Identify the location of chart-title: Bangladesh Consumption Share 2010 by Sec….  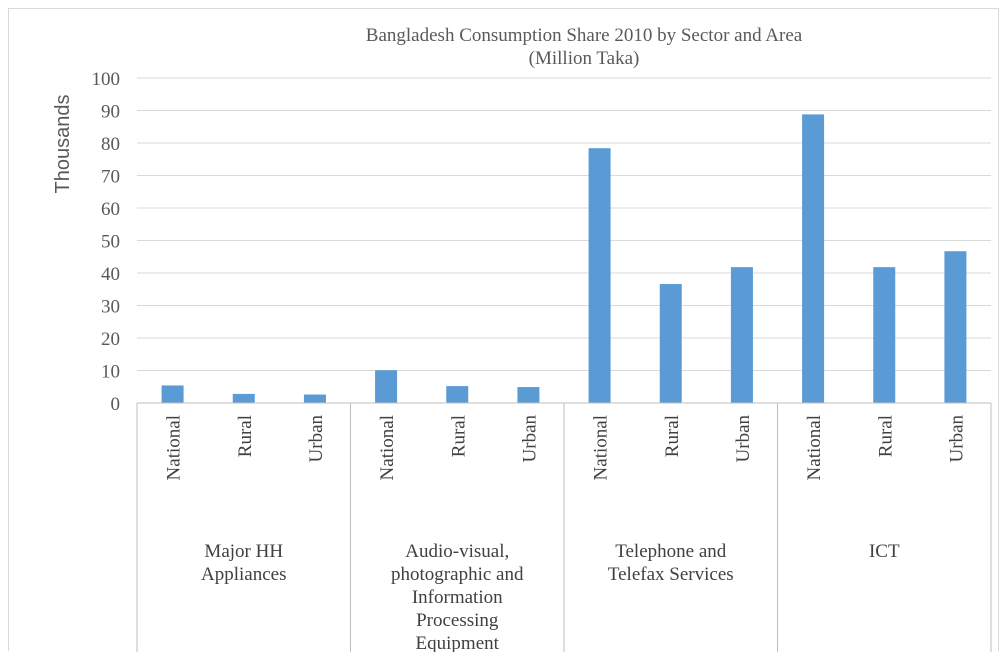
(584, 35).